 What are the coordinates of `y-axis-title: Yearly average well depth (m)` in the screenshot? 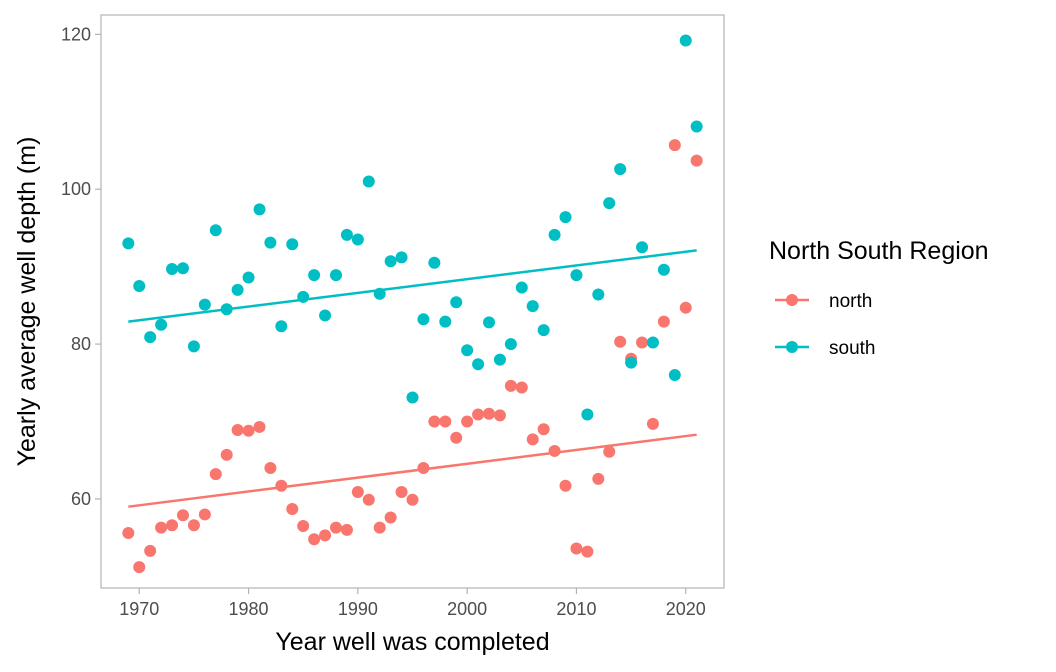 It's located at (27, 302).